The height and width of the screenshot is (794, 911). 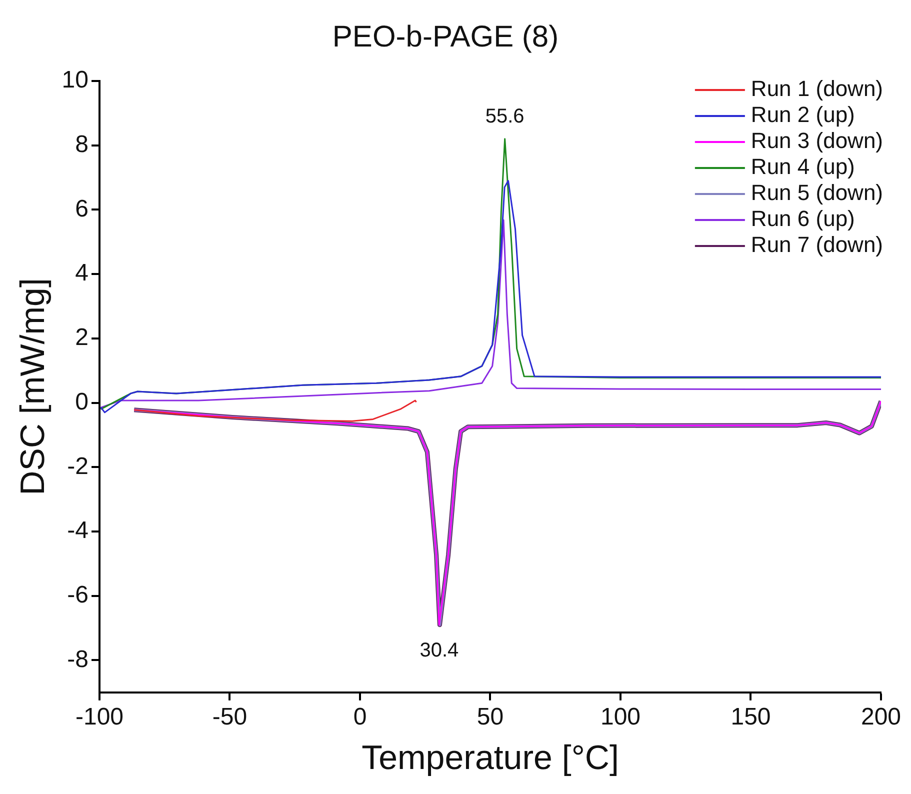 I want to click on legend-label: Run 6 (up), so click(x=802, y=219).